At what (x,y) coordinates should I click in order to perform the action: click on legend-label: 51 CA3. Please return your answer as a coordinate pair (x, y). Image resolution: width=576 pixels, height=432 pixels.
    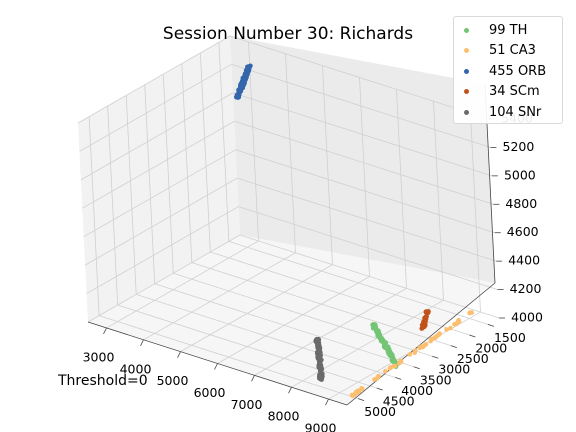
    Looking at the image, I should click on (512, 51).